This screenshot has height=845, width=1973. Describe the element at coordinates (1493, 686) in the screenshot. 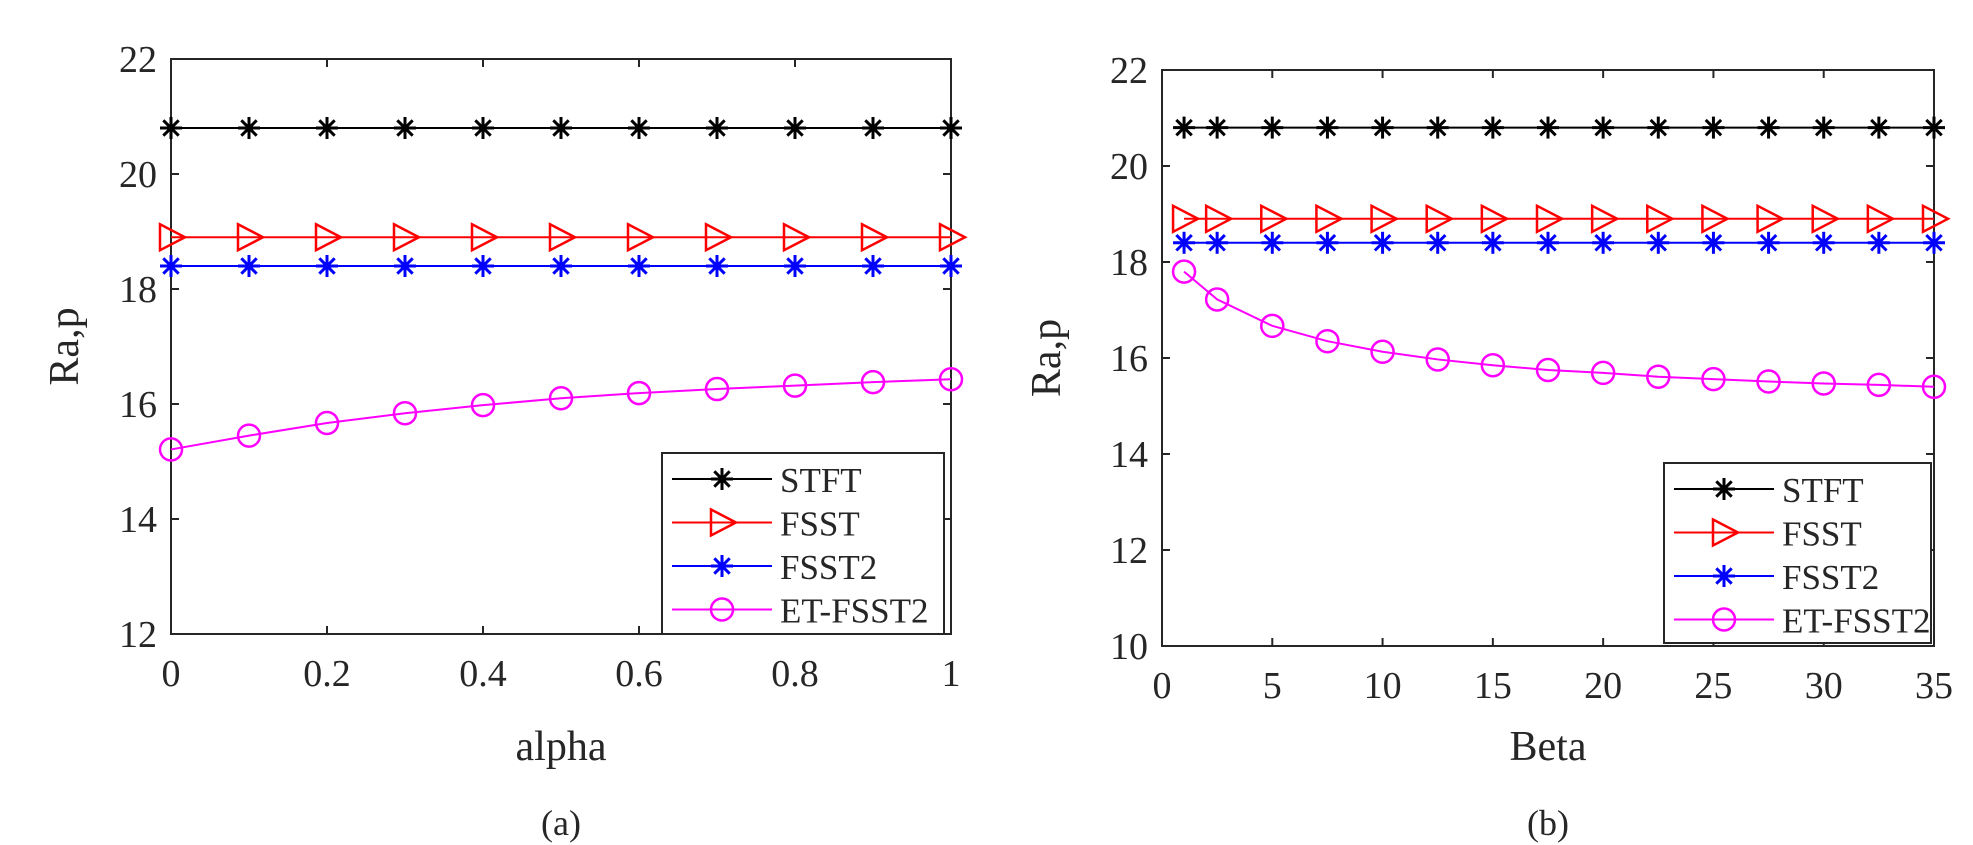

I see `x-tick-label: 15` at that location.